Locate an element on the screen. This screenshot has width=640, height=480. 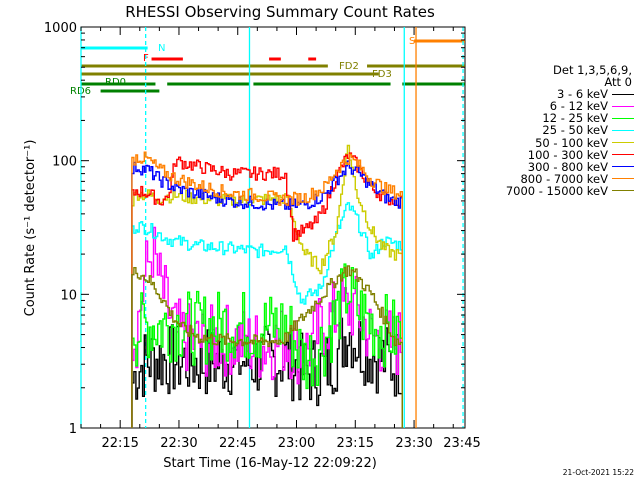
legend-label: 100 - 300 keV is located at coordinates (567, 154).